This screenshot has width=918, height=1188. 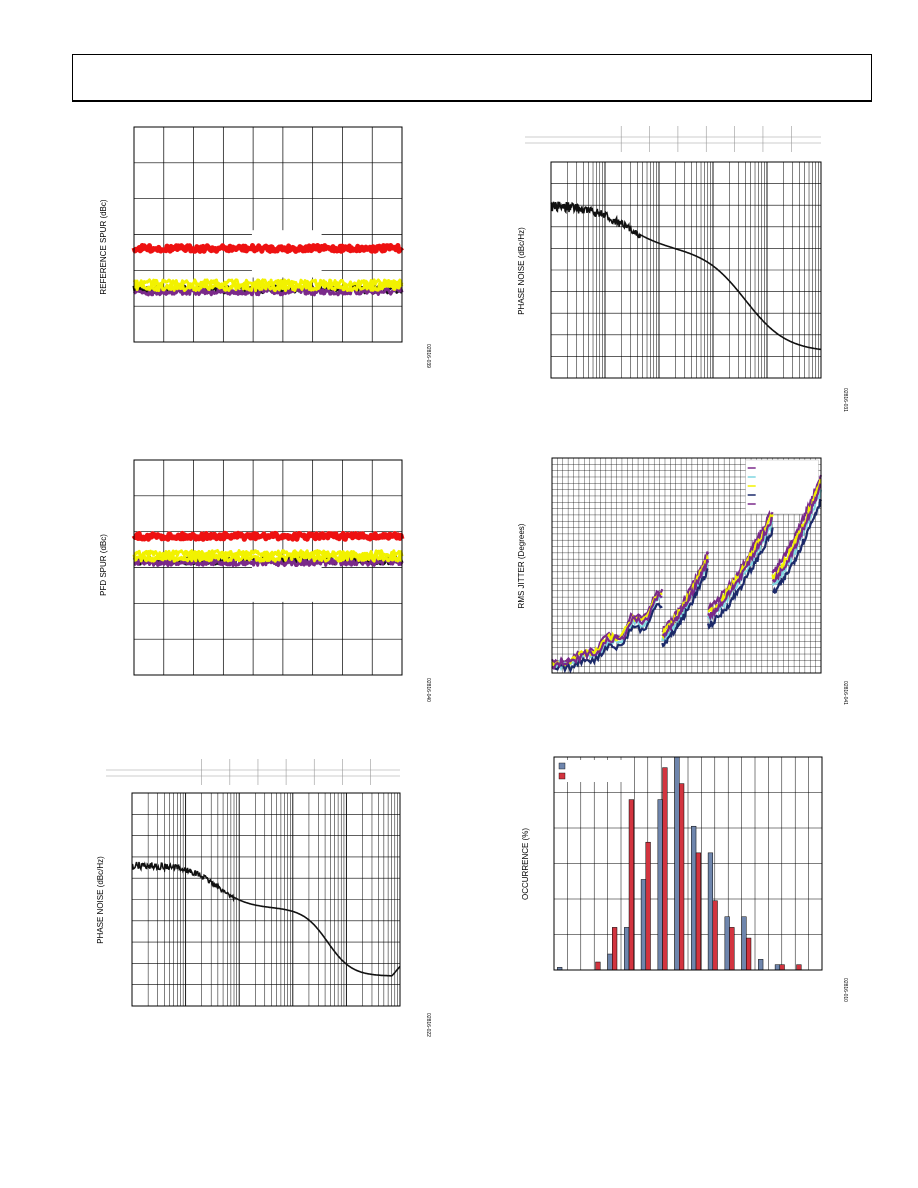 I want to click on spur0-series-yellow, so click(x=268, y=287).